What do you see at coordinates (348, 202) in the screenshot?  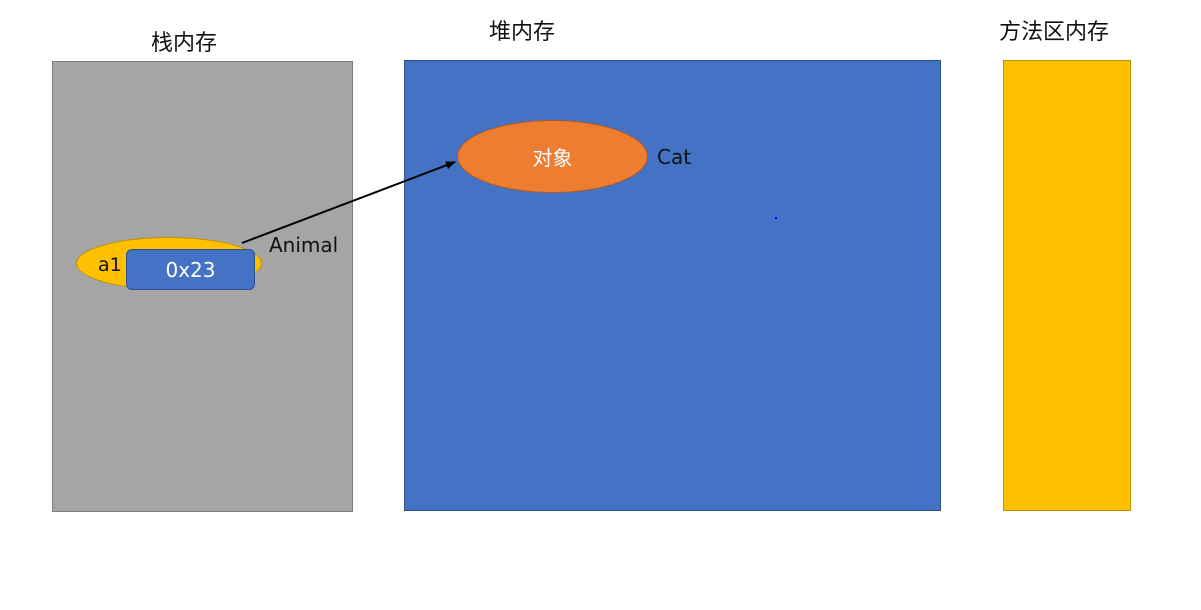 I see `reference-arrow` at bounding box center [348, 202].